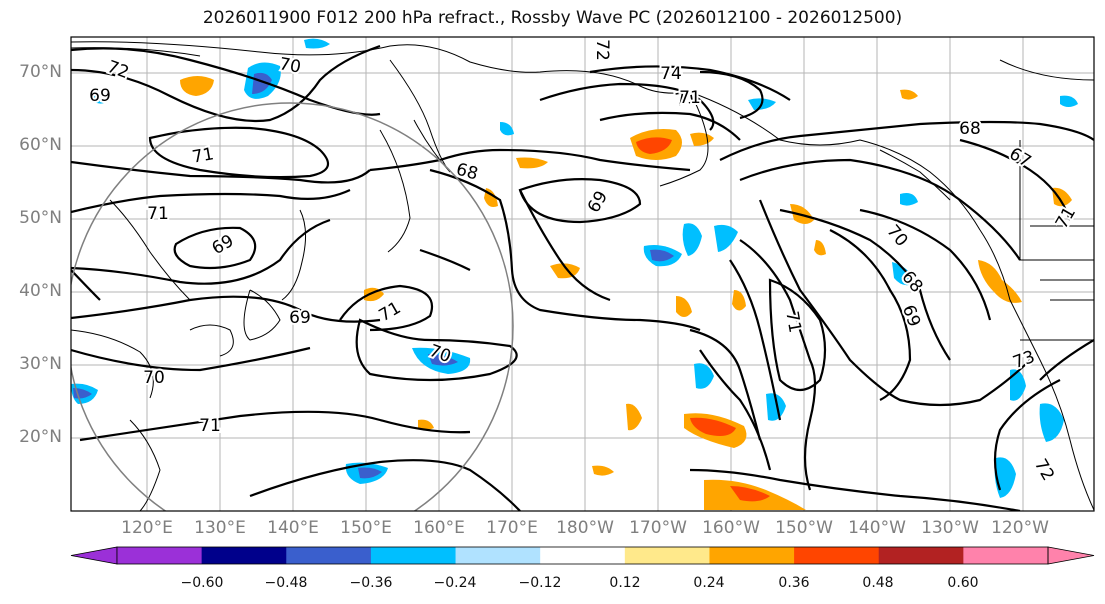 The image size is (1105, 604). What do you see at coordinates (970, 129) in the screenshot?
I see `contour-label: 68` at bounding box center [970, 129].